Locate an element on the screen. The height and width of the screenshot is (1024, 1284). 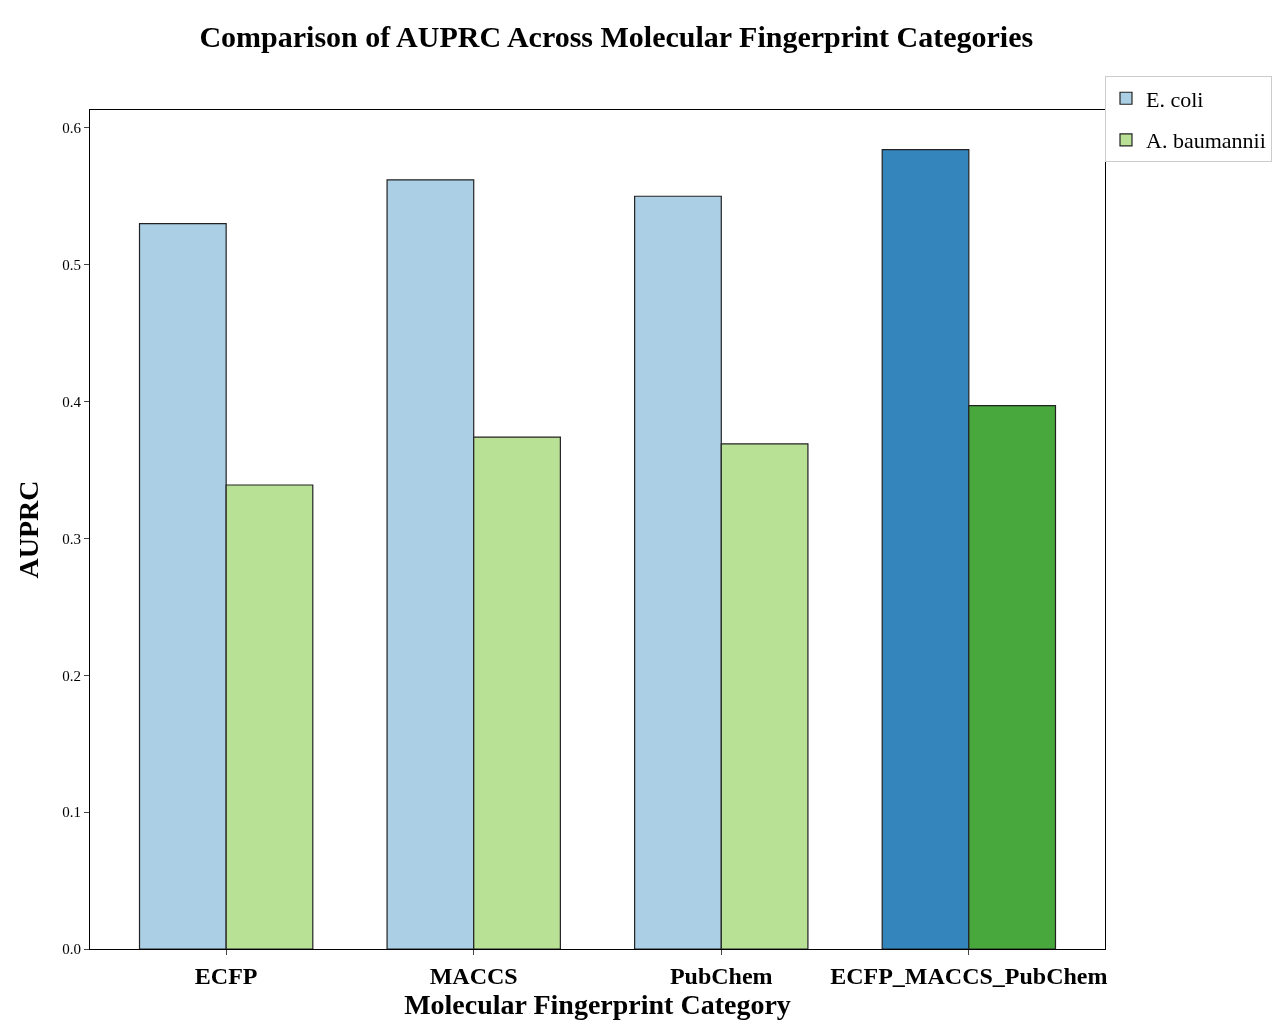
y-tick-label: 0.1 is located at coordinates (71, 812).